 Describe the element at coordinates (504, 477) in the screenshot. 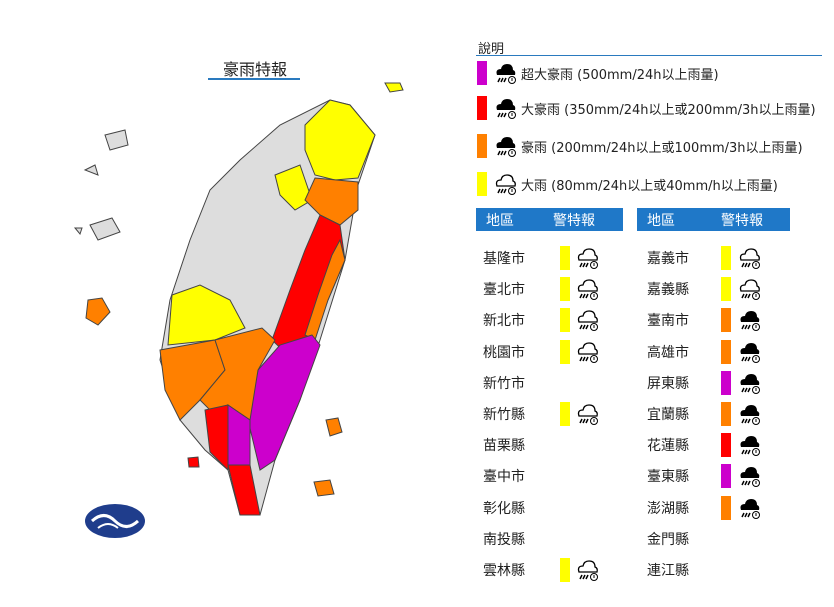

I see `region-name: 臺中市` at that location.